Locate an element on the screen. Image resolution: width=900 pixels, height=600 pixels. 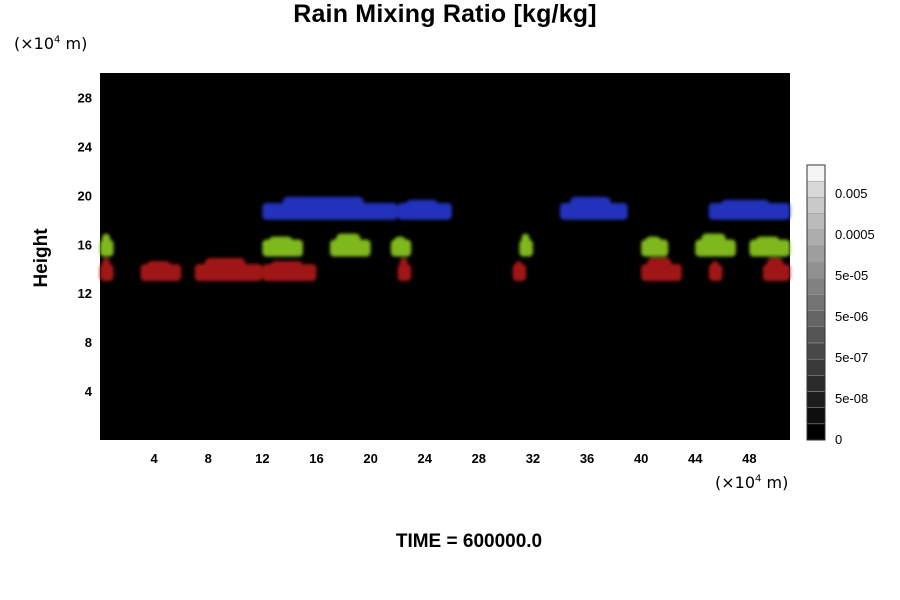
region-0-blob-2-top is located at coordinates (590, 204).